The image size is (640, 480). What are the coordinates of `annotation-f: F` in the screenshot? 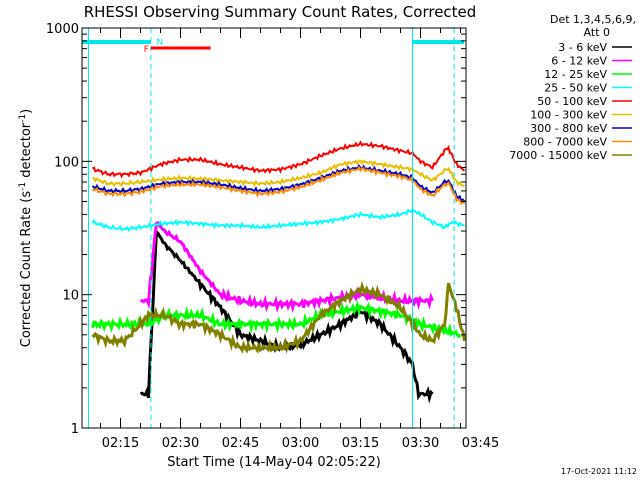 It's located at (146, 50).